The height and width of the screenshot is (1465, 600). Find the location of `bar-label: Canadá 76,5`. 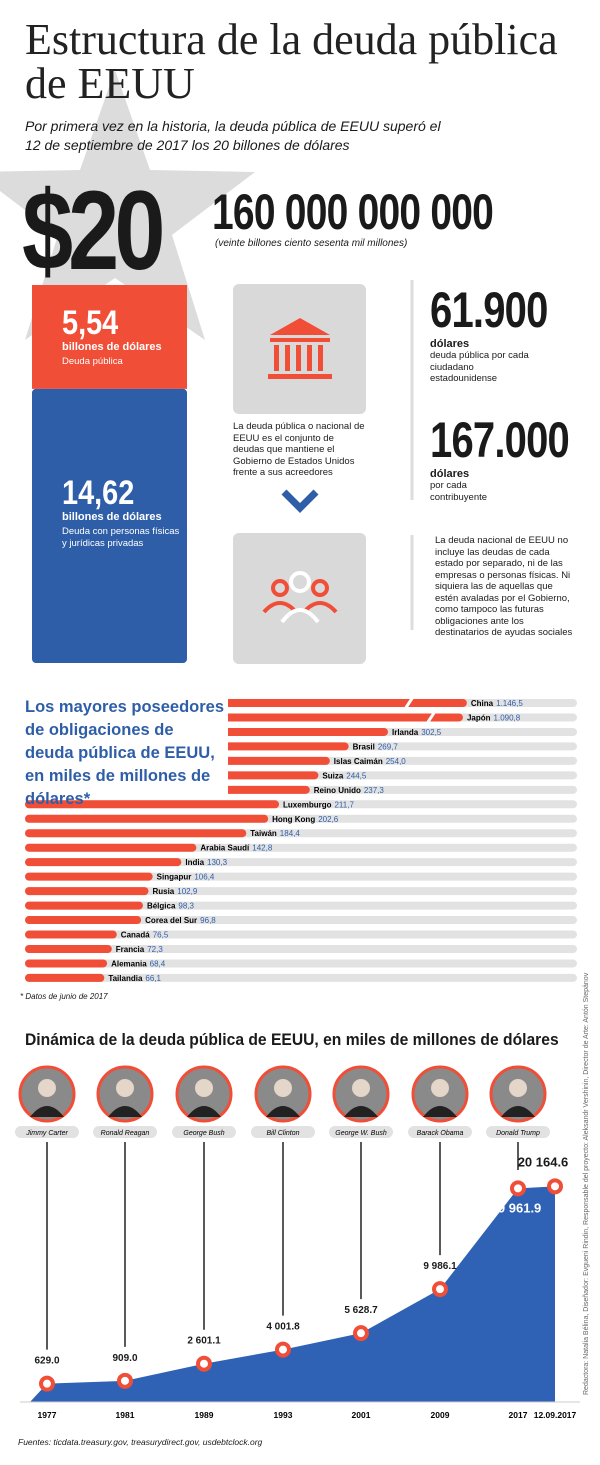

bar-label: Canadá 76,5 is located at coordinates (145, 935).